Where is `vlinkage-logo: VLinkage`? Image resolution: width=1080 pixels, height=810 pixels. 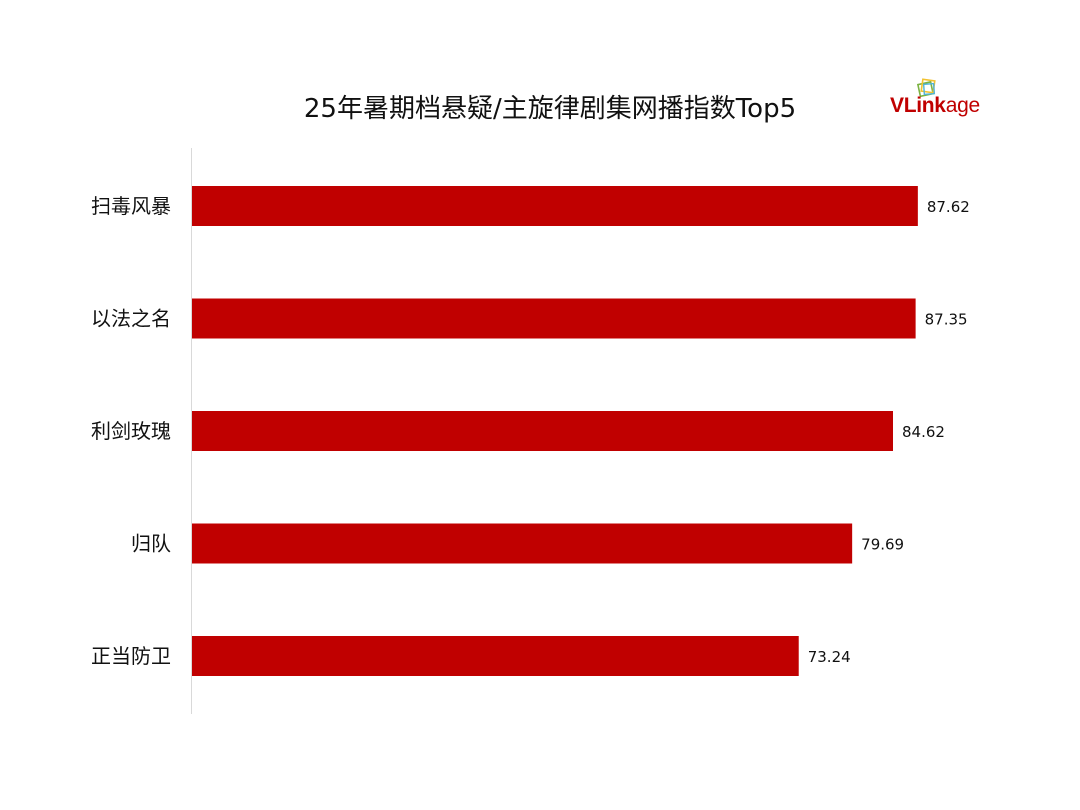
vlinkage-logo: VLinkage is located at coordinates (945, 103).